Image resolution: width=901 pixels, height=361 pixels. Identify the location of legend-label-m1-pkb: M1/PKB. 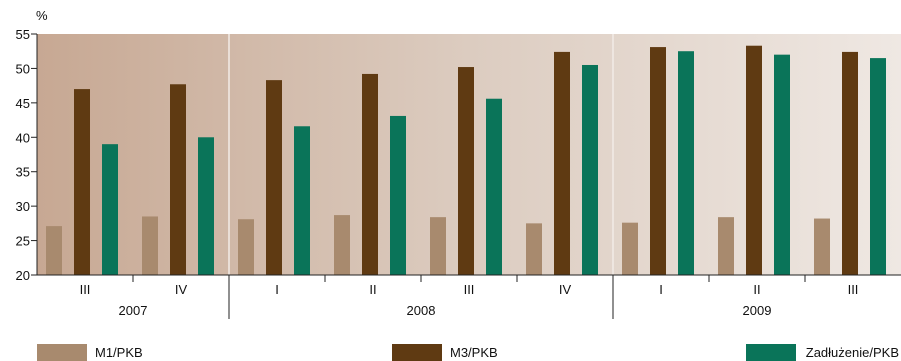
(119, 352).